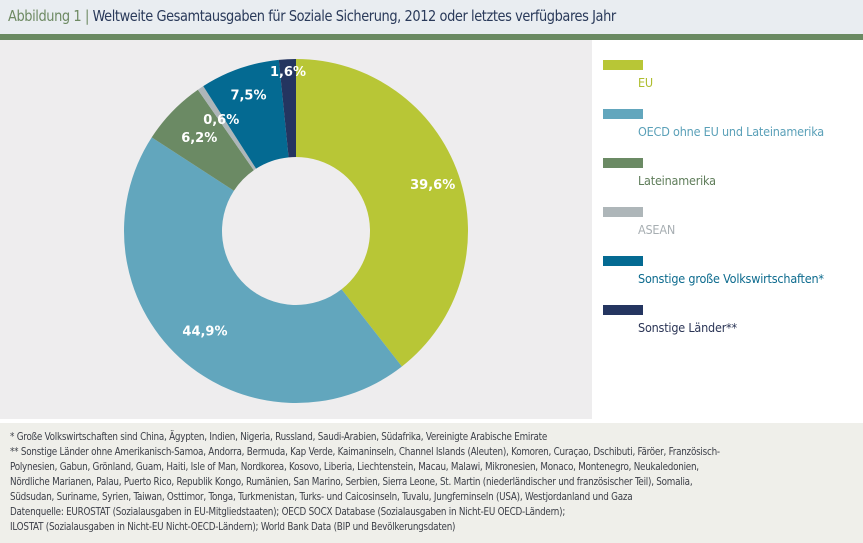  I want to click on donut-slice-sonstige-länder, so click(287, 108).